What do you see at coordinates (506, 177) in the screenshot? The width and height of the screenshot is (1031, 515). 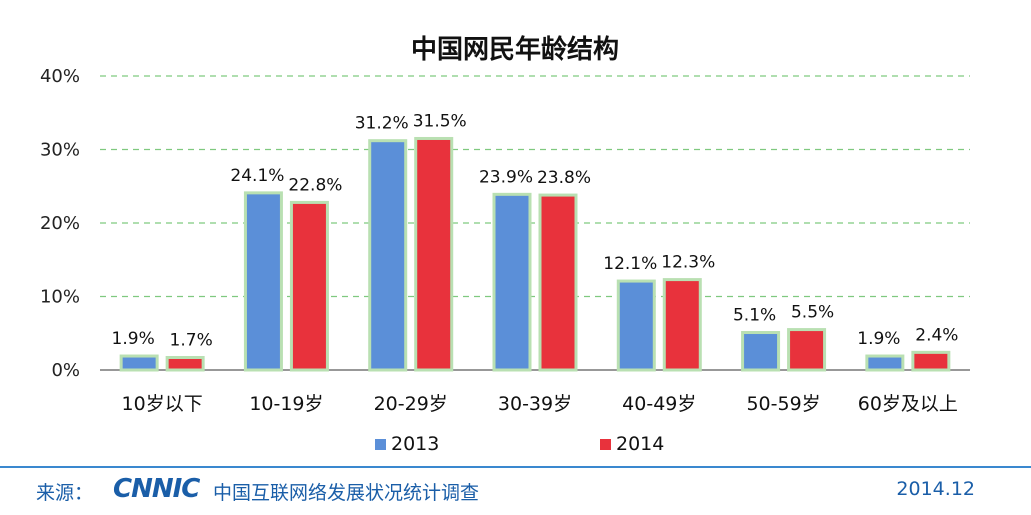 I see `data-label: 23.9%` at bounding box center [506, 177].